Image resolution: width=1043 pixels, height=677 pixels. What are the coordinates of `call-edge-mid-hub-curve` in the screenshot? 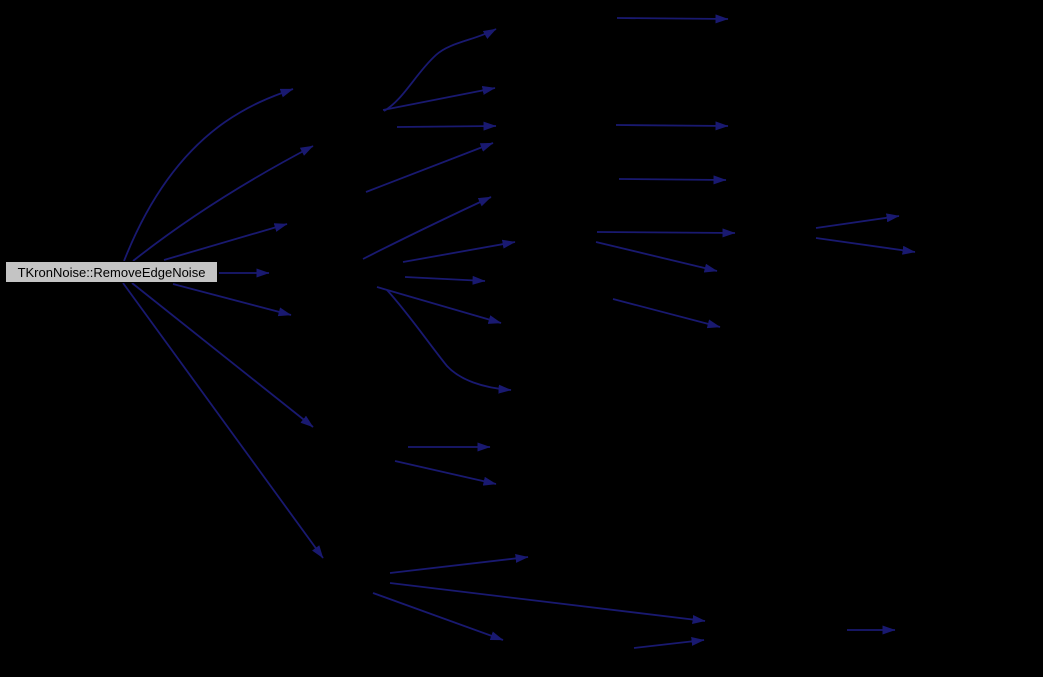 It's located at (449, 341).